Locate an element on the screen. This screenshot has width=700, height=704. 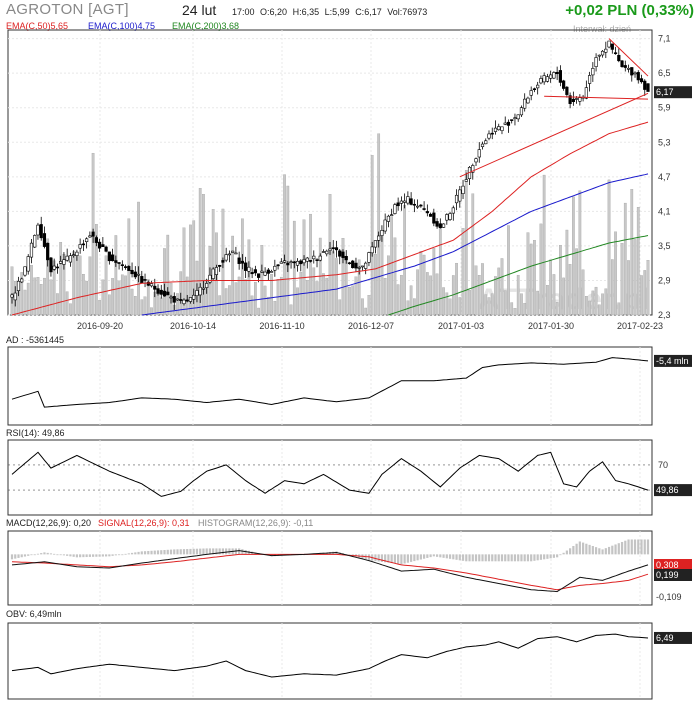
histogram-legend: HISTOGRAM(12,26,9): -0,11 is located at coordinates (256, 523).